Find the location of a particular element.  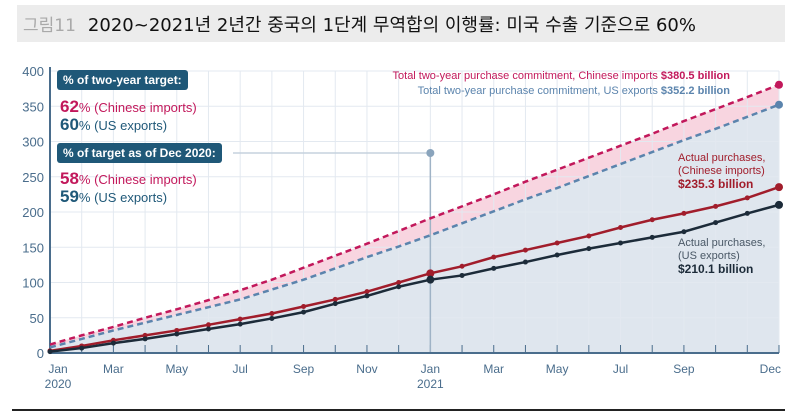

y-tick-label: 300 is located at coordinates (33, 142).